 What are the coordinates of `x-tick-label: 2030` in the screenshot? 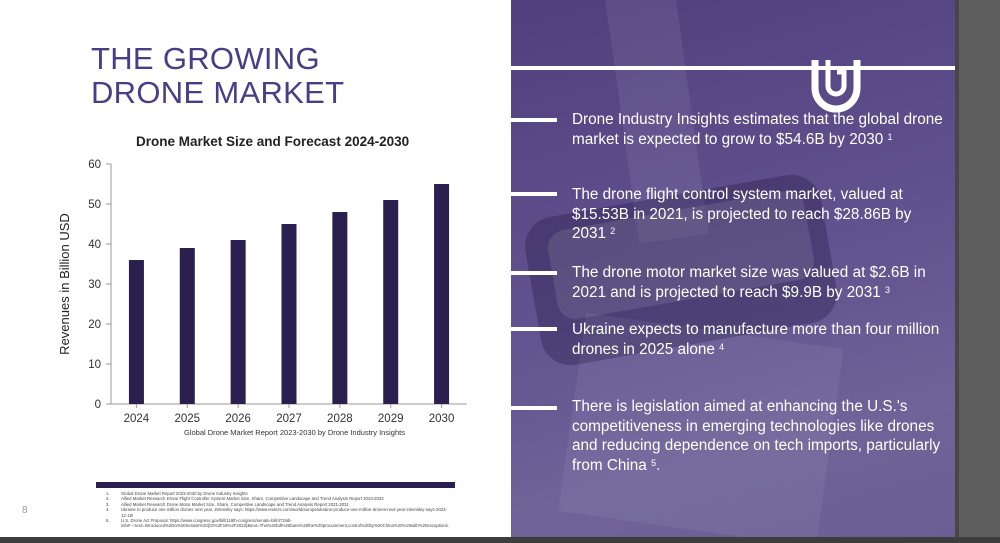 It's located at (442, 419).